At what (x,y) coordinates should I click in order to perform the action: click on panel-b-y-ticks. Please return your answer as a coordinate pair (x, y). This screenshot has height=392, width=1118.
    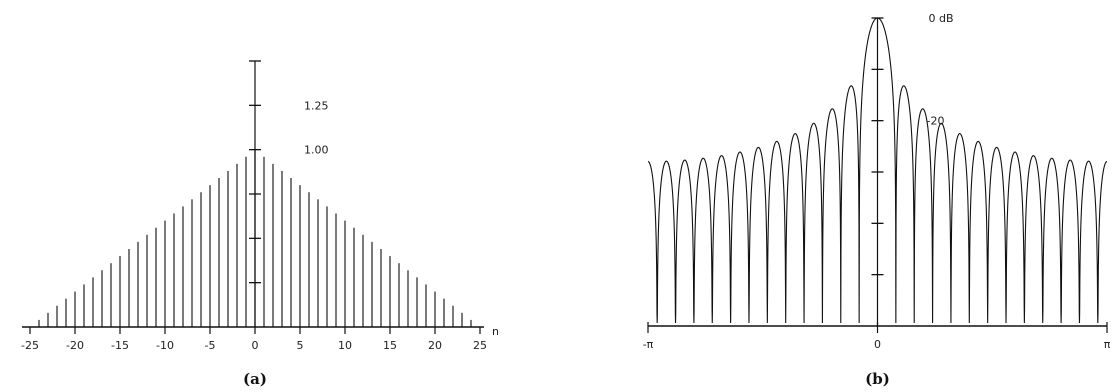
    Looking at the image, I should click on (877, 146).